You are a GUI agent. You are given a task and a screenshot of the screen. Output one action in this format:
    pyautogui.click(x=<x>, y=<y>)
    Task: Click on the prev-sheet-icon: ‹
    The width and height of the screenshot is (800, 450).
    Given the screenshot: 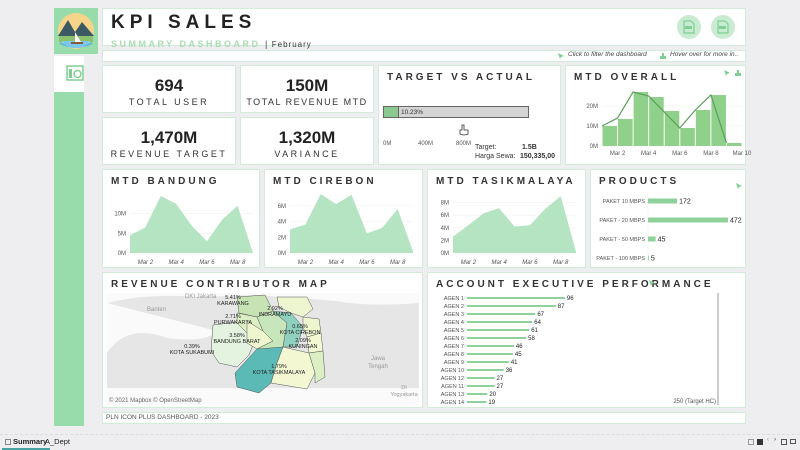 What is the action you would take?
    pyautogui.click(x=768, y=440)
    